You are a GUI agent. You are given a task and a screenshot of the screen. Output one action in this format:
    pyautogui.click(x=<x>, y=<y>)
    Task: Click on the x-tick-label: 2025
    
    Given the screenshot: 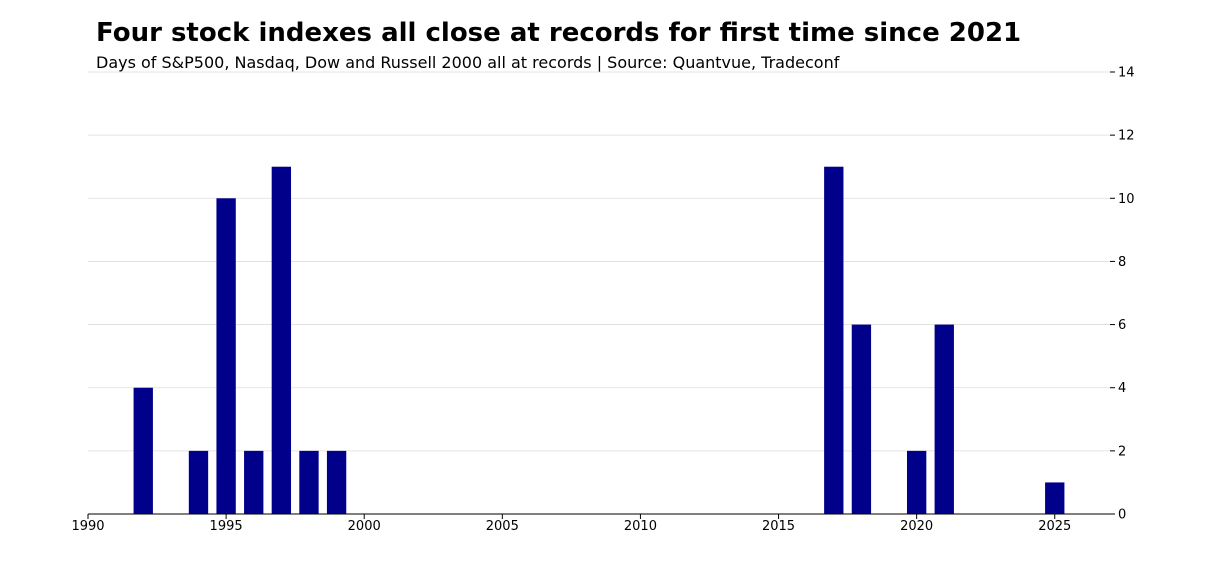 What is the action you would take?
    pyautogui.click(x=1054, y=526)
    